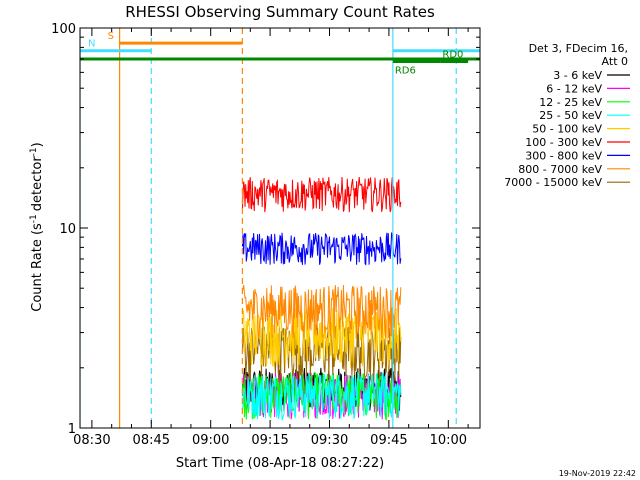  I want to click on x-tick-label-4: 09:30, so click(329, 440).